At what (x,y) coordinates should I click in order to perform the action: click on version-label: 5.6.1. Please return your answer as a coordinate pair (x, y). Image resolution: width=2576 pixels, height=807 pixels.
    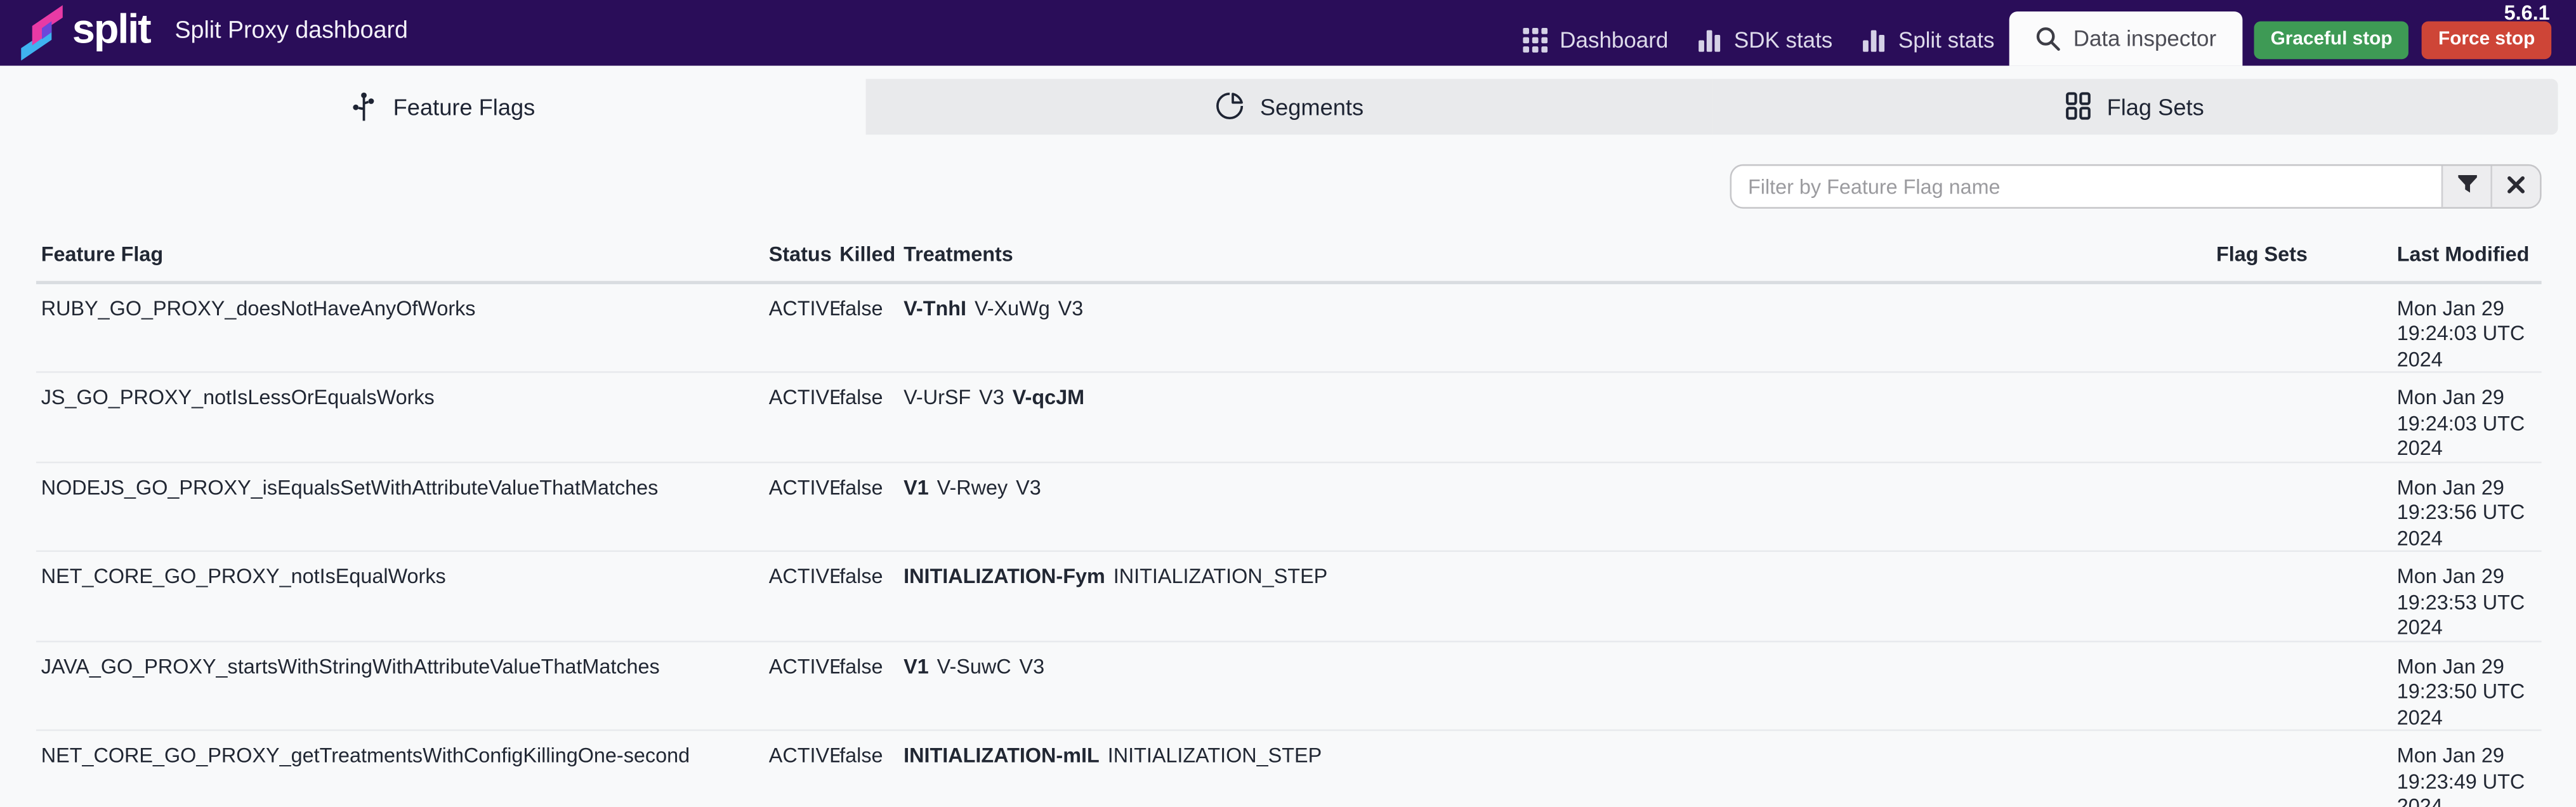
    Looking at the image, I should click on (2527, 13).